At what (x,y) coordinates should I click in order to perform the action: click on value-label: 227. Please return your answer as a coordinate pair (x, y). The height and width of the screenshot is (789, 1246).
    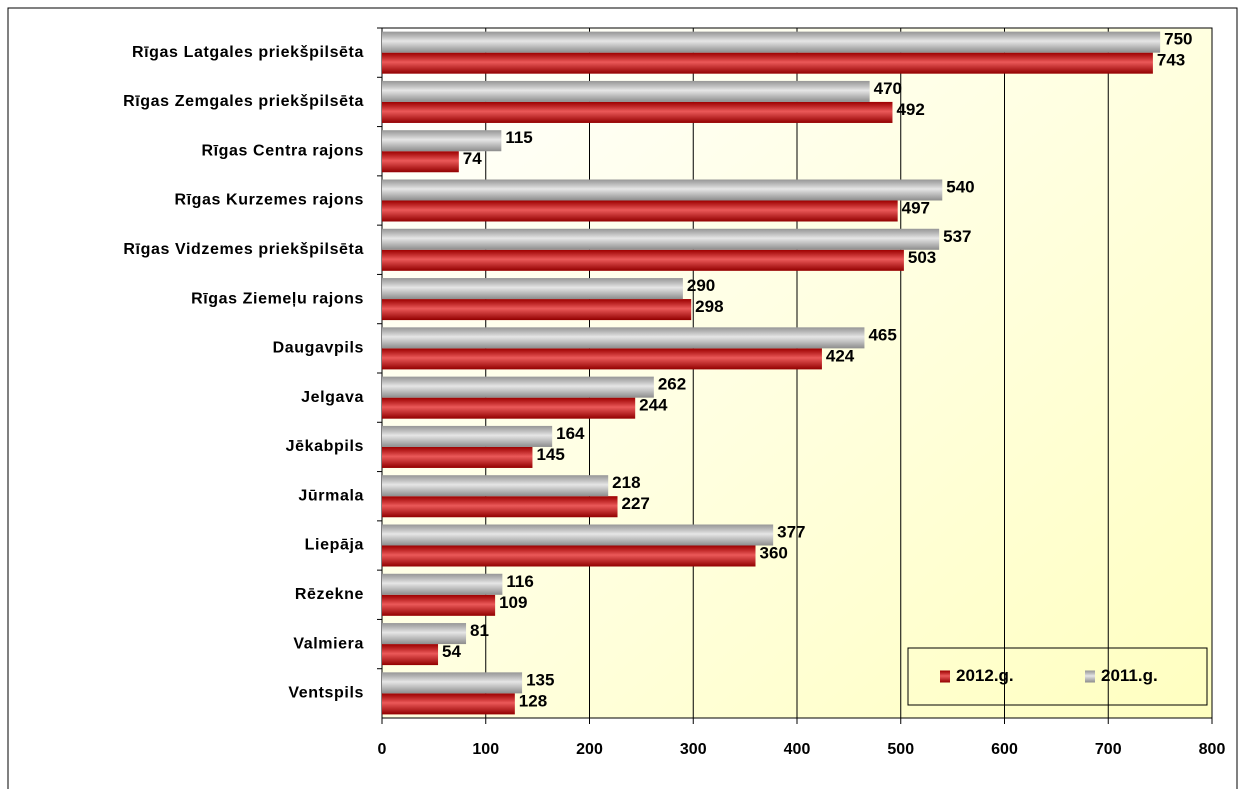
    Looking at the image, I should click on (636, 503).